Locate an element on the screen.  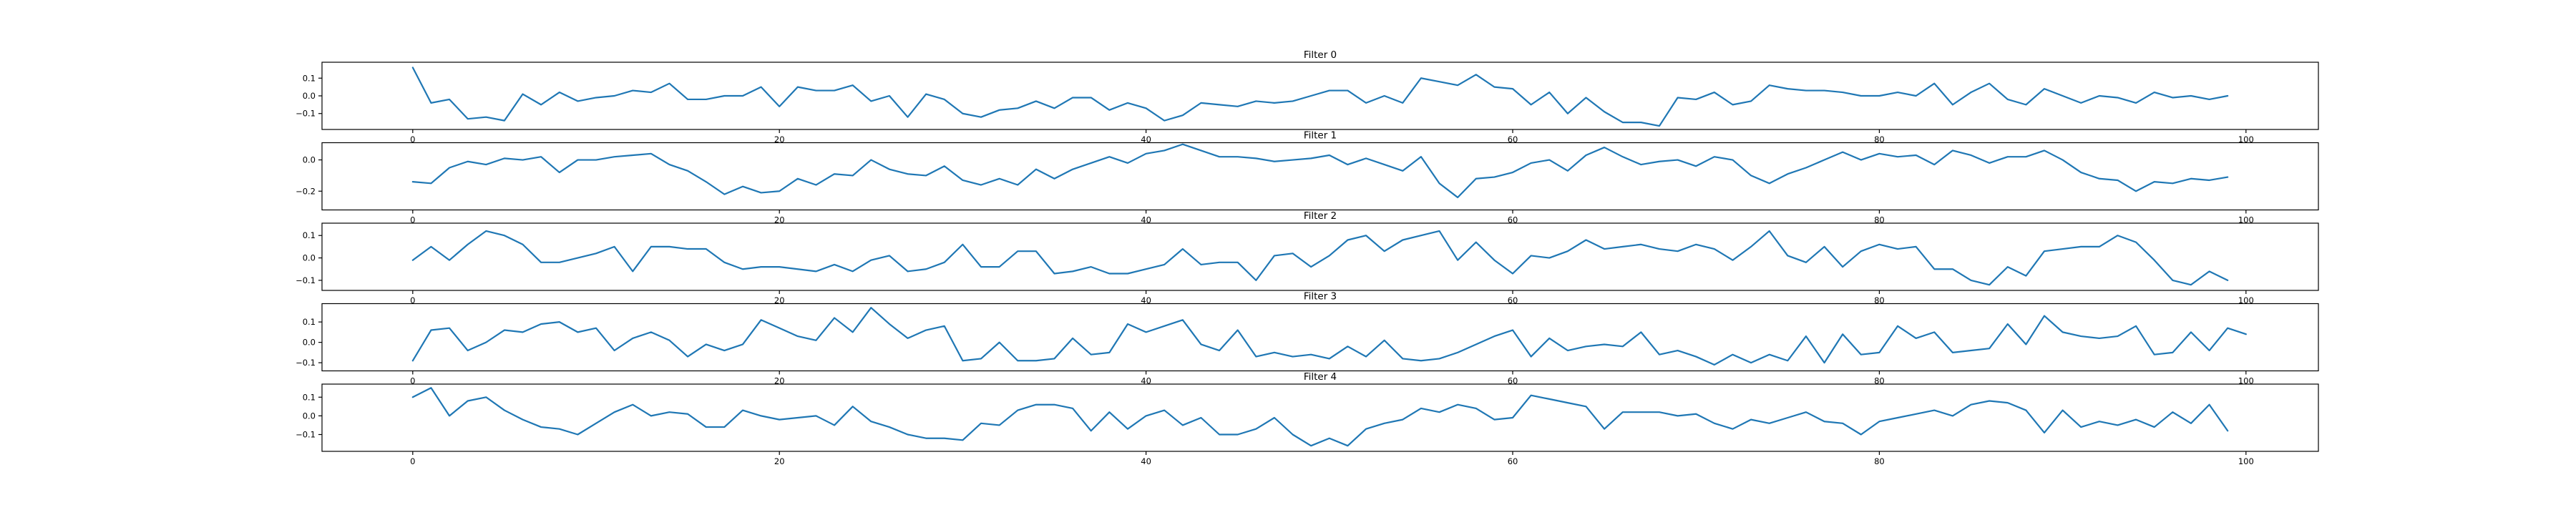
chart-title-3: Filter 3 is located at coordinates (1320, 297).